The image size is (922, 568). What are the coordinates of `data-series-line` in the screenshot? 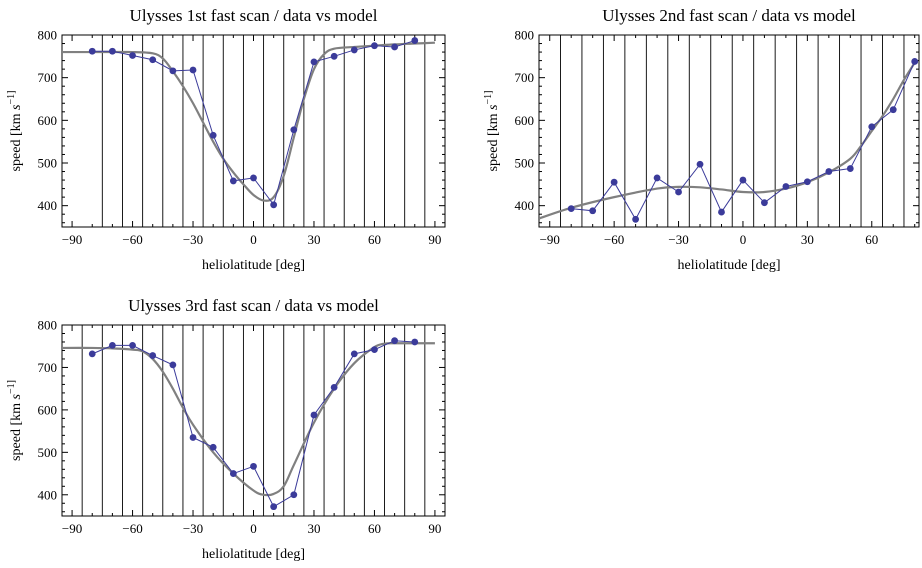 It's located at (253, 424).